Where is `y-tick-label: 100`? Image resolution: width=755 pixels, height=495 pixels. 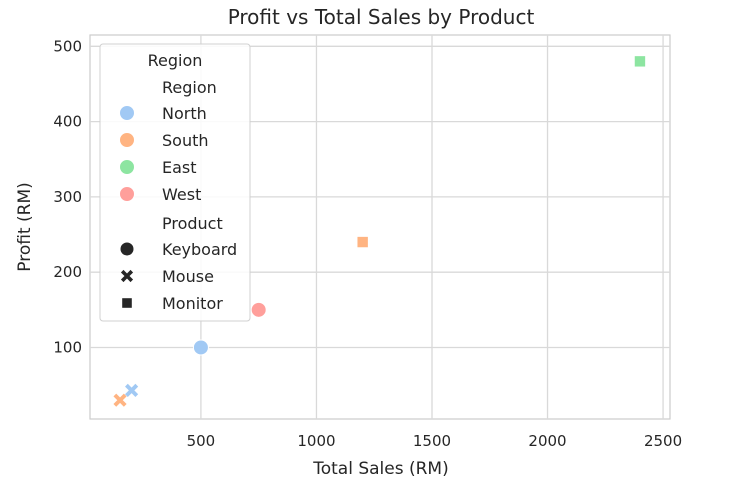
y-tick-label: 100 is located at coordinates (67, 347).